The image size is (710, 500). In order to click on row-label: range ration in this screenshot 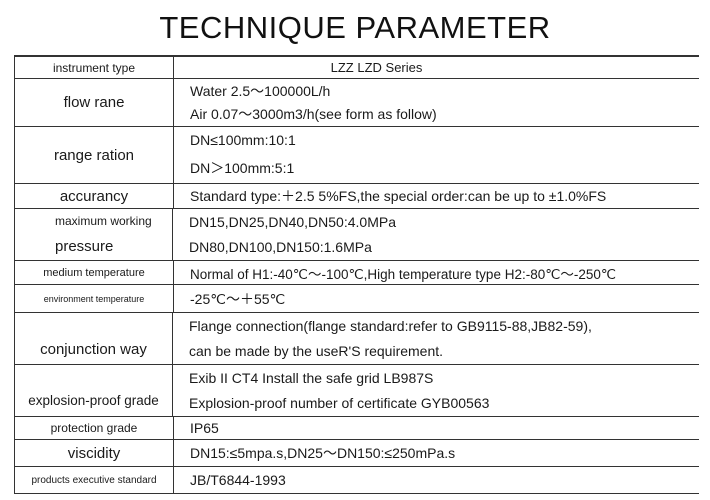, I will do `click(94, 155)`.